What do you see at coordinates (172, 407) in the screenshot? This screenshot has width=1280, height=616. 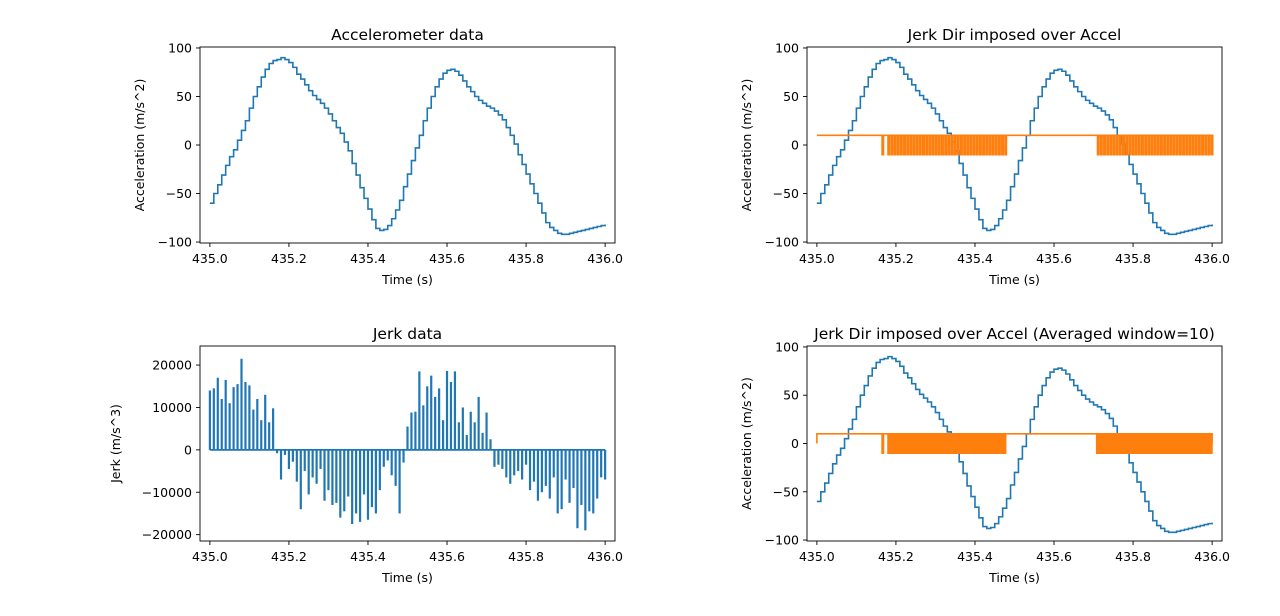 I see `y-tick-label: 10000` at bounding box center [172, 407].